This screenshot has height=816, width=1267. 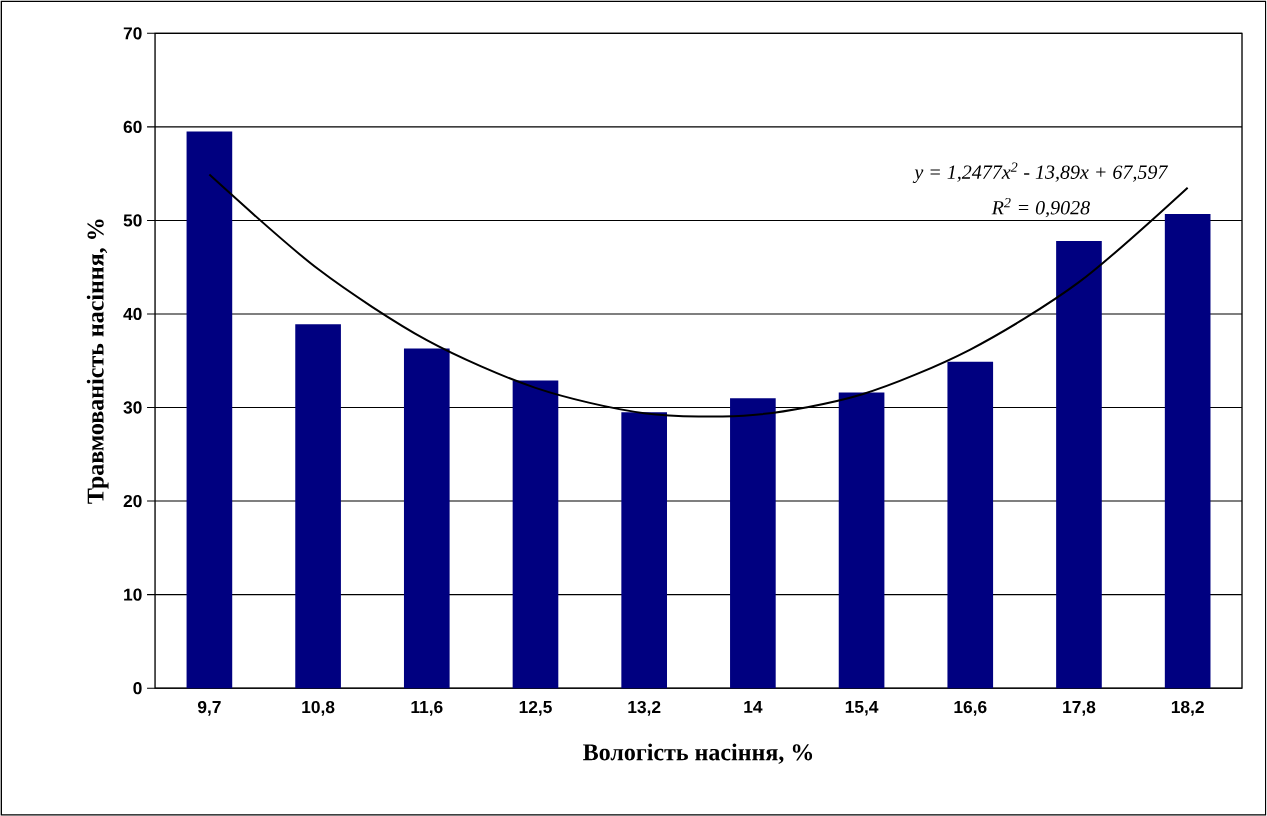 I want to click on x-tick-label: 10,8, so click(x=318, y=708).